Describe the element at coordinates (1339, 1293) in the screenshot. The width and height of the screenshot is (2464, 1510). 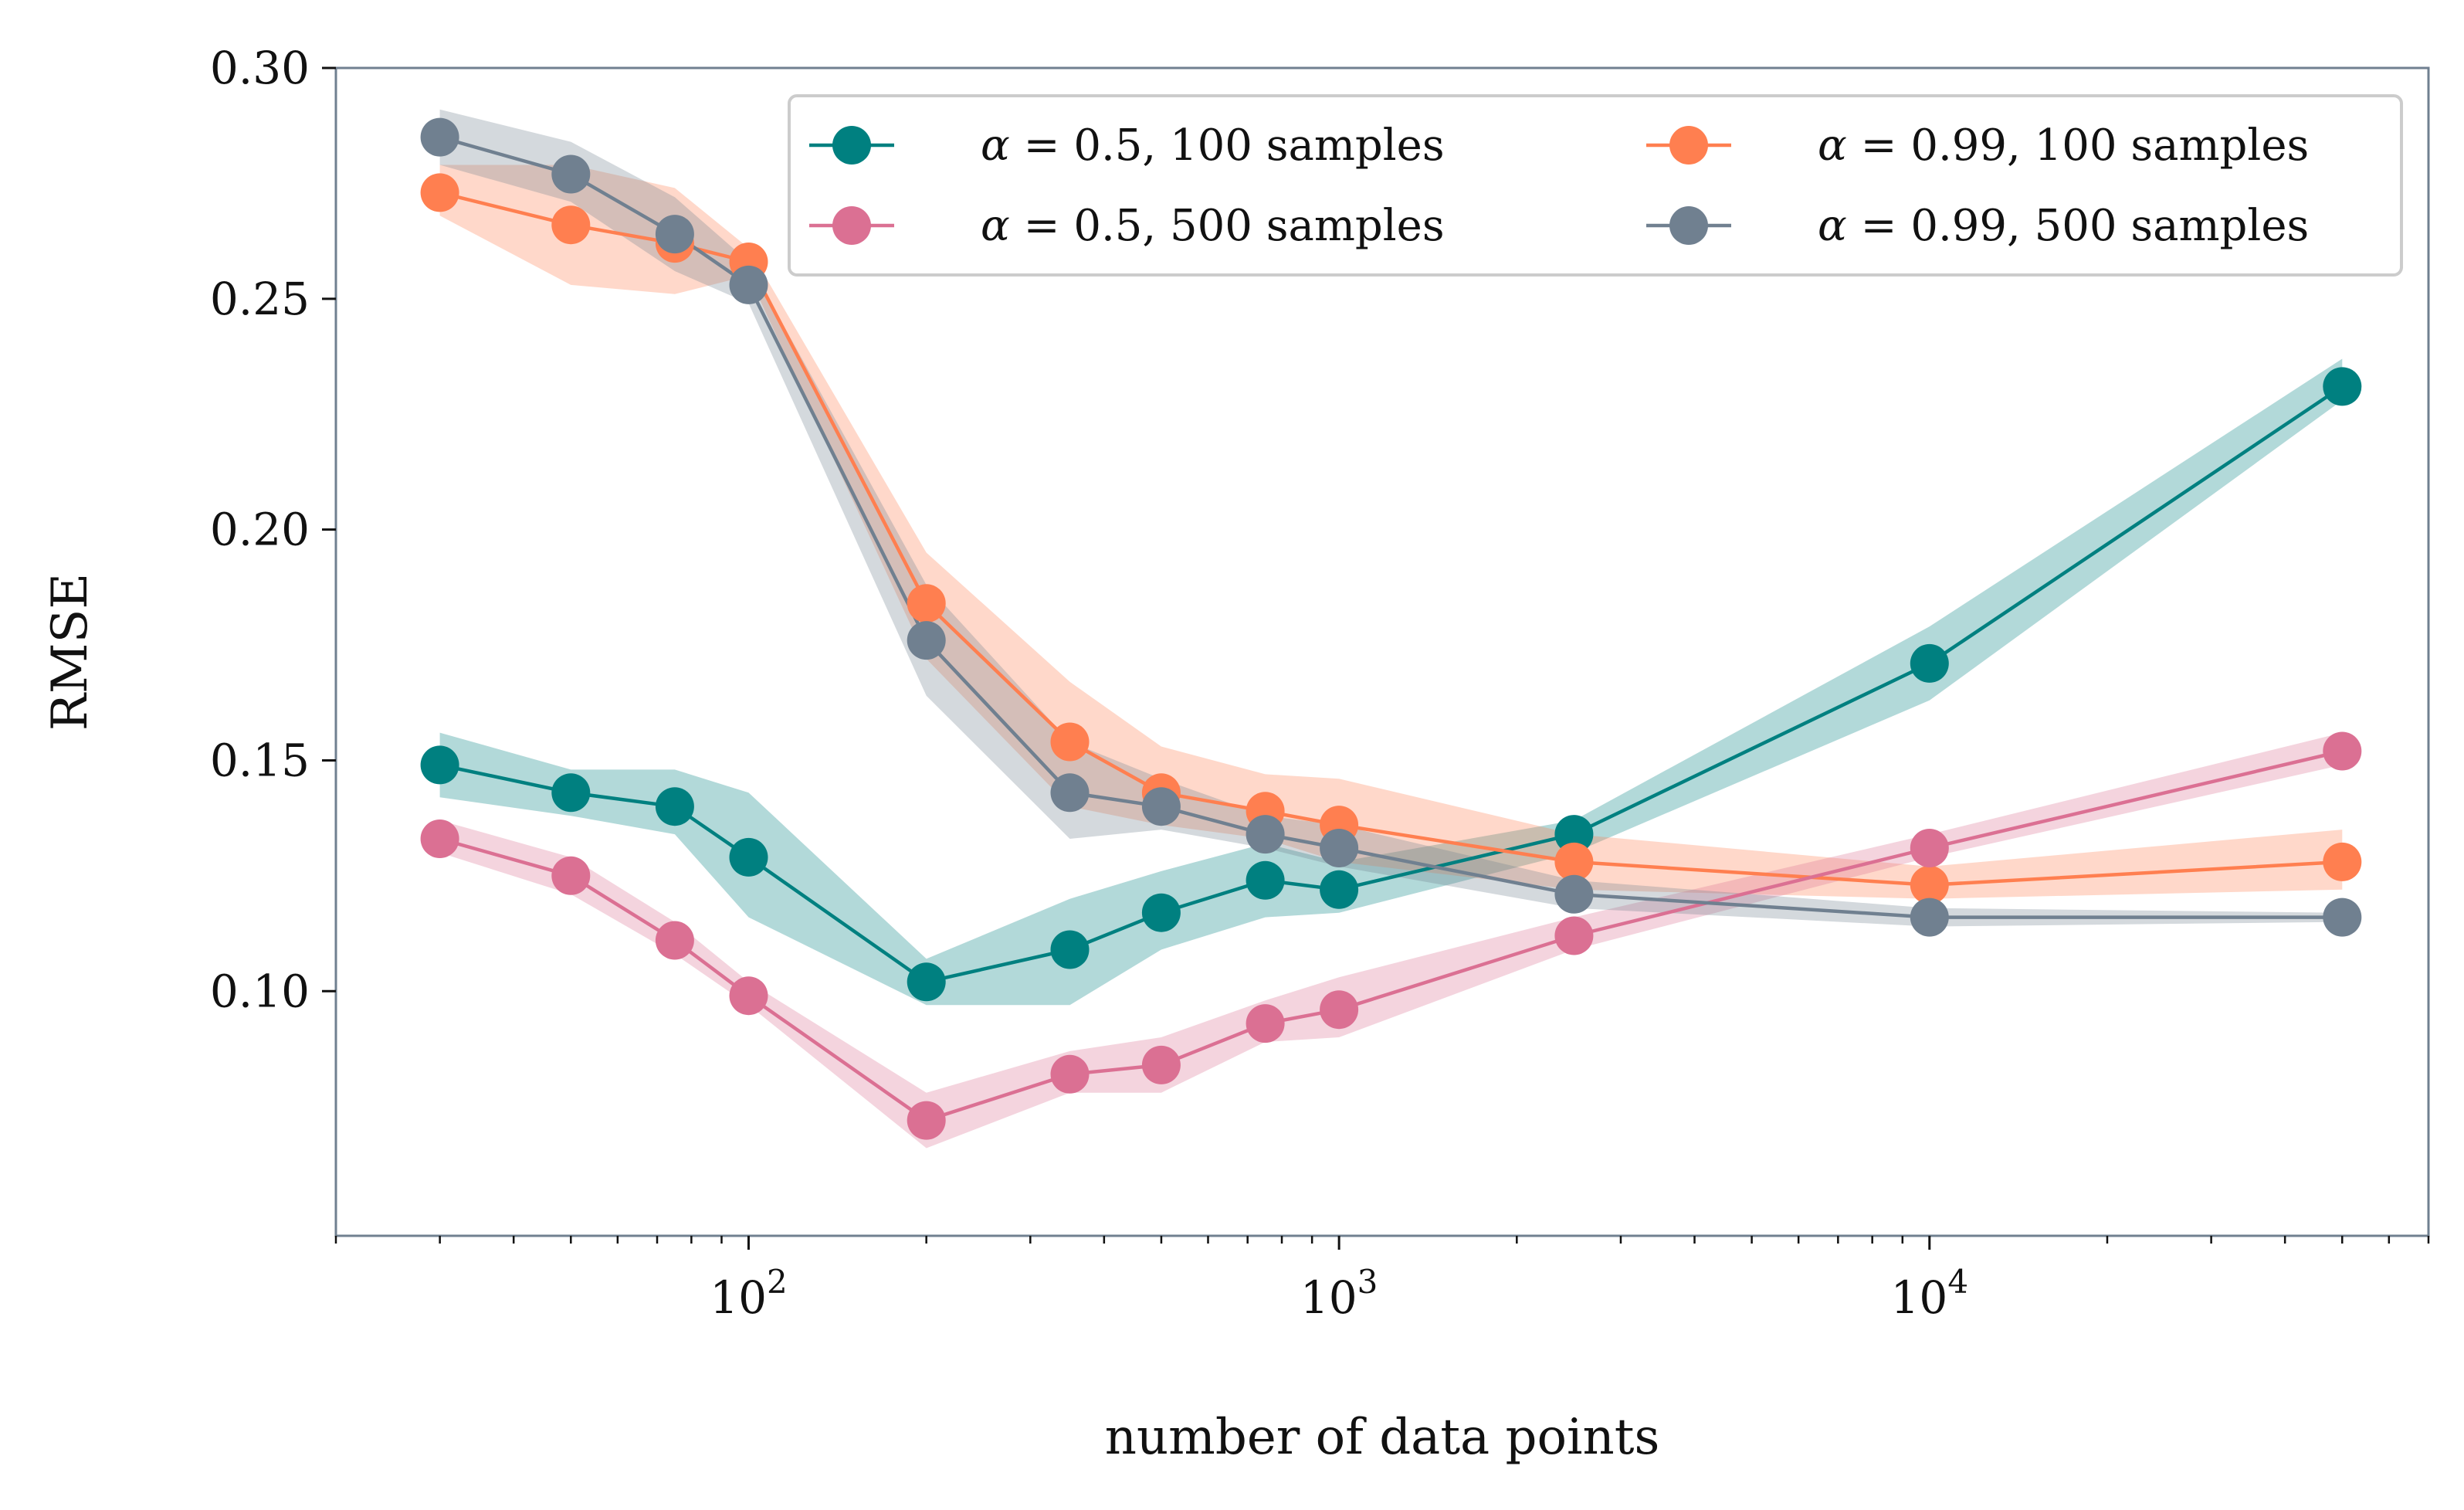
I see `x-tick-label-1: 10³` at that location.